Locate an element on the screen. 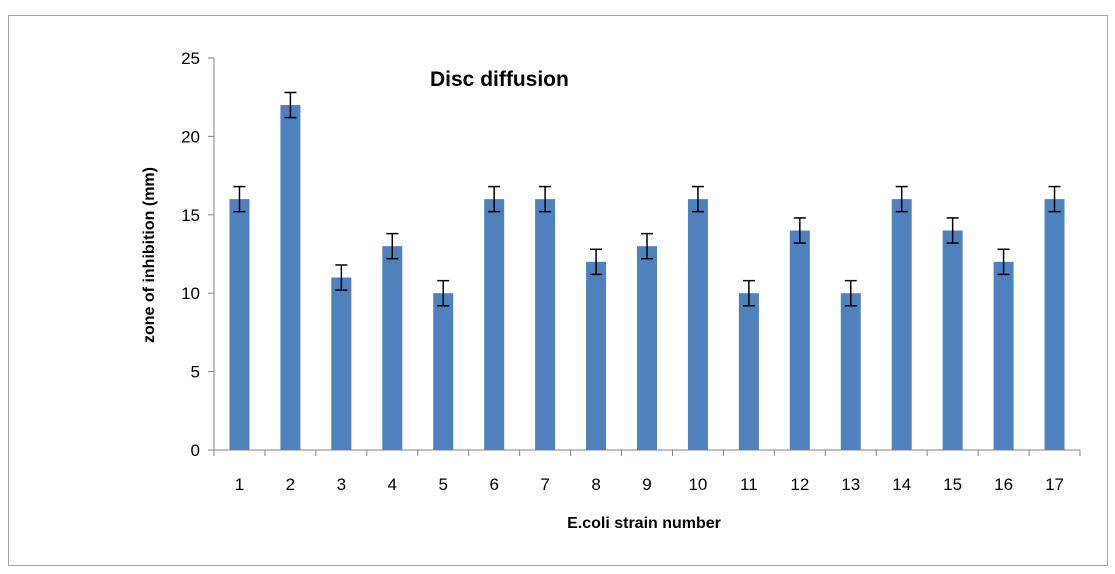 This screenshot has width=1115, height=574. y-tick-label: 15 is located at coordinates (190, 215).